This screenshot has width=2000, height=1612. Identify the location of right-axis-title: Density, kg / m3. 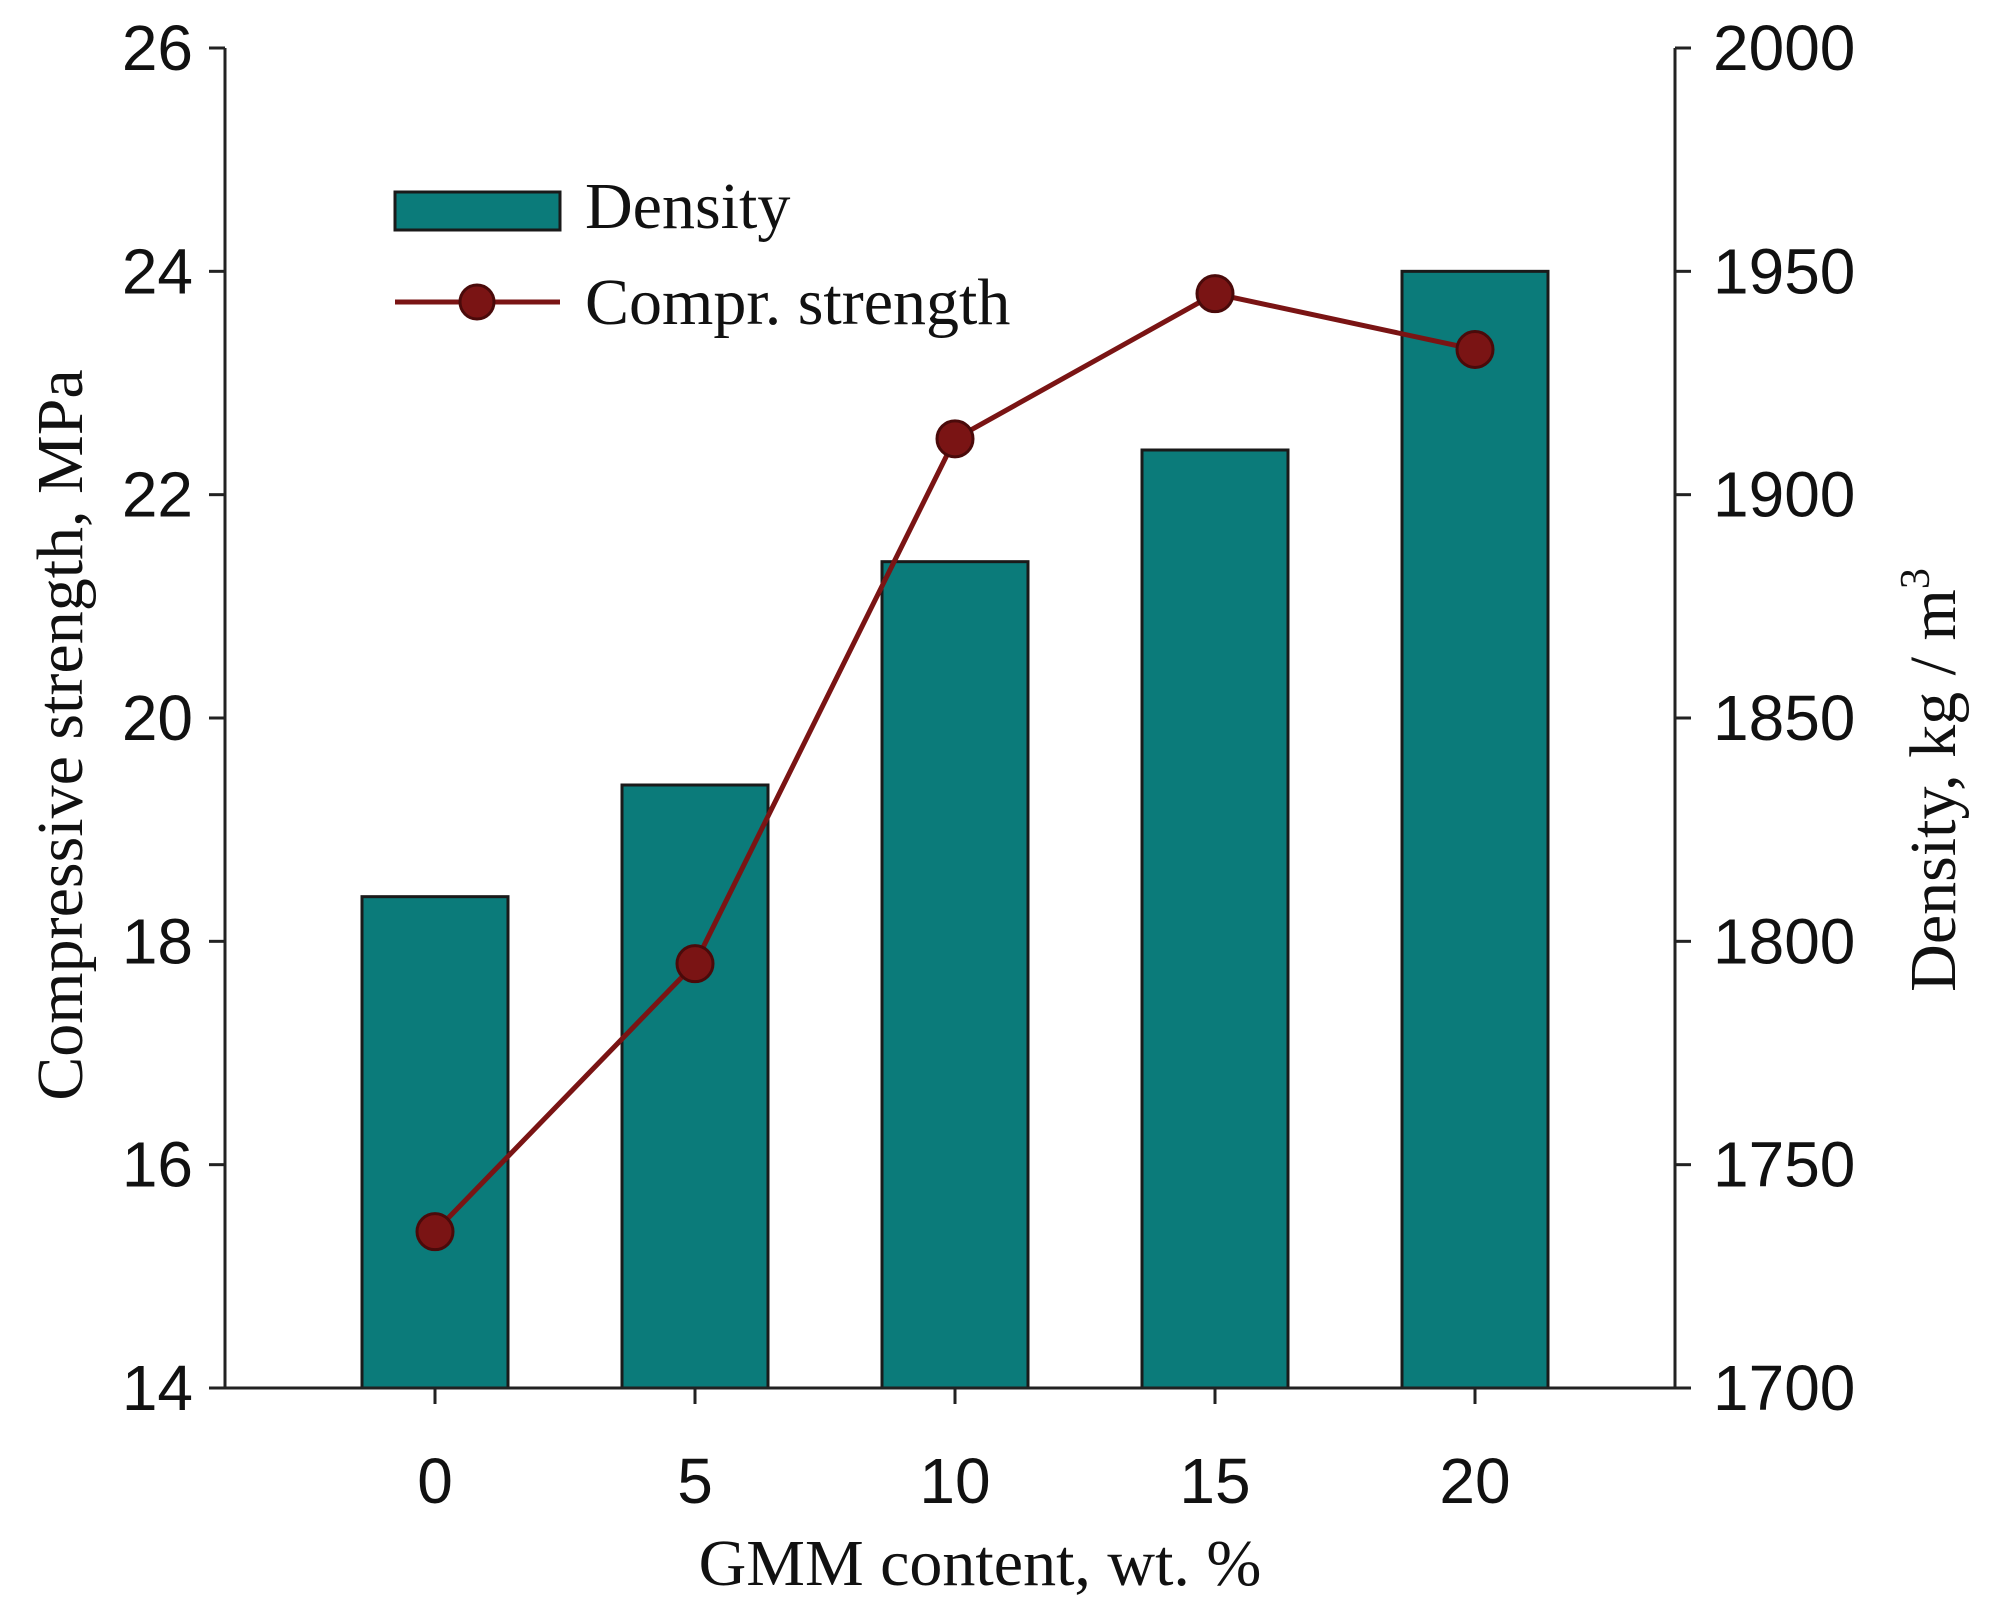
(1931, 780).